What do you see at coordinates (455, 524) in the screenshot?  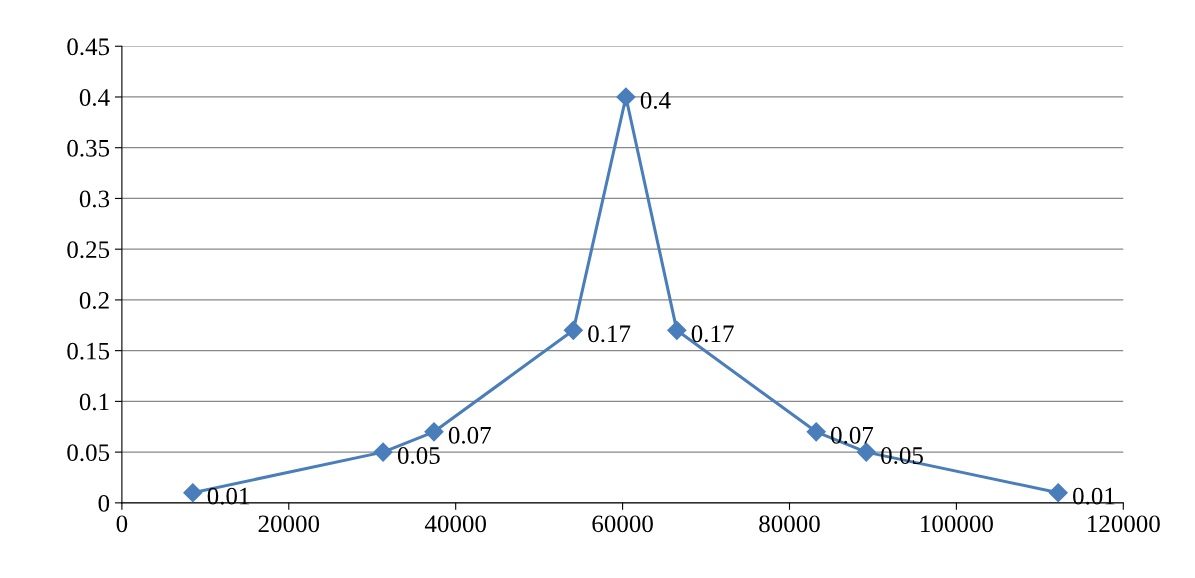 I see `x-tick-label: 40000` at bounding box center [455, 524].